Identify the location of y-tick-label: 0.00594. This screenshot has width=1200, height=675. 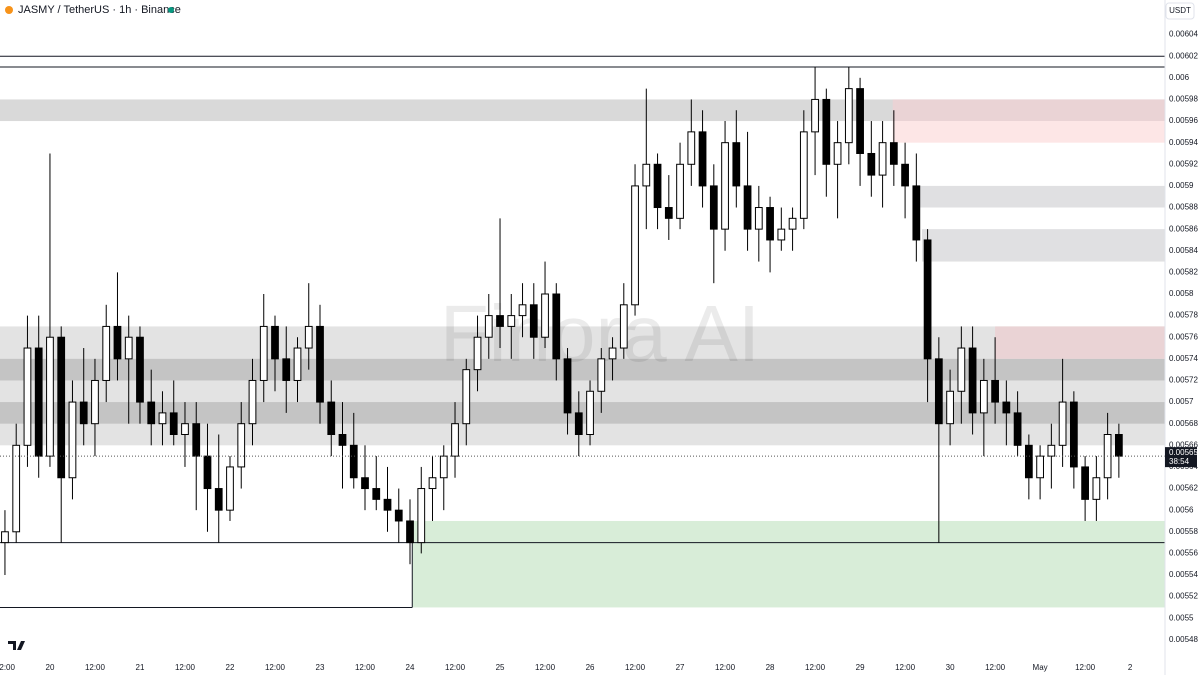
(1183, 142).